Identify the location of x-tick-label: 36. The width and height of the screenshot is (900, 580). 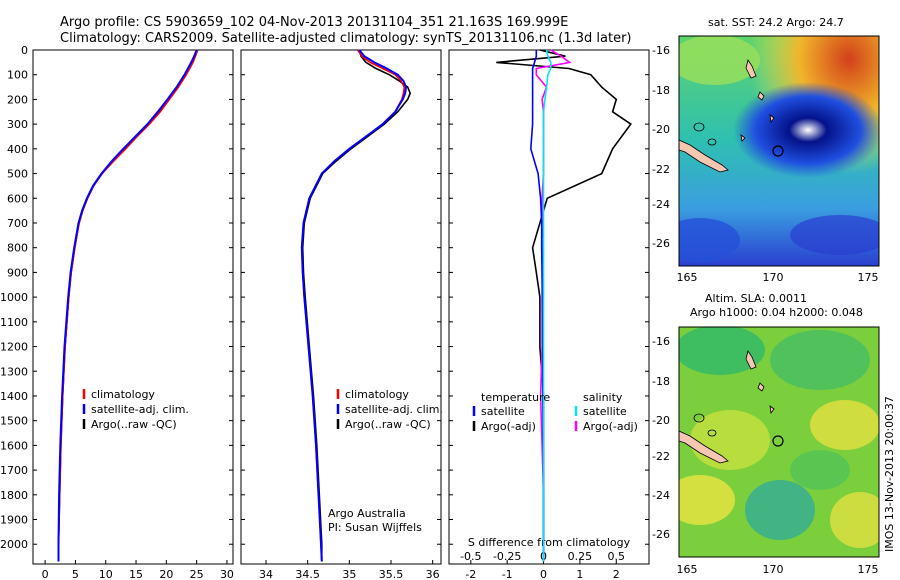
(433, 574).